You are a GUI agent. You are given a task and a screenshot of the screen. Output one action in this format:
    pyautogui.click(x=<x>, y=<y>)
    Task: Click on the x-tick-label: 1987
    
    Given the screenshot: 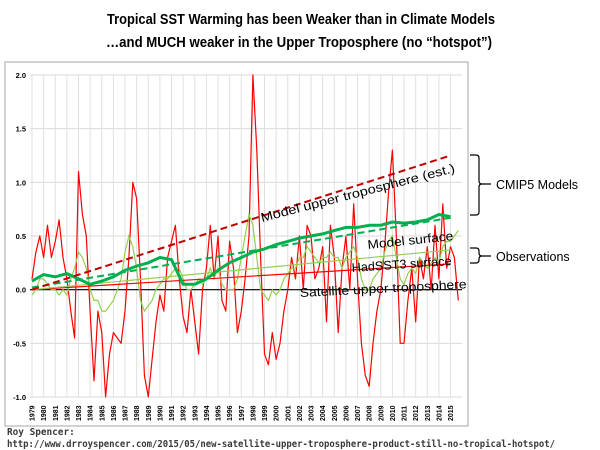 What is the action you would take?
    pyautogui.click(x=126, y=413)
    